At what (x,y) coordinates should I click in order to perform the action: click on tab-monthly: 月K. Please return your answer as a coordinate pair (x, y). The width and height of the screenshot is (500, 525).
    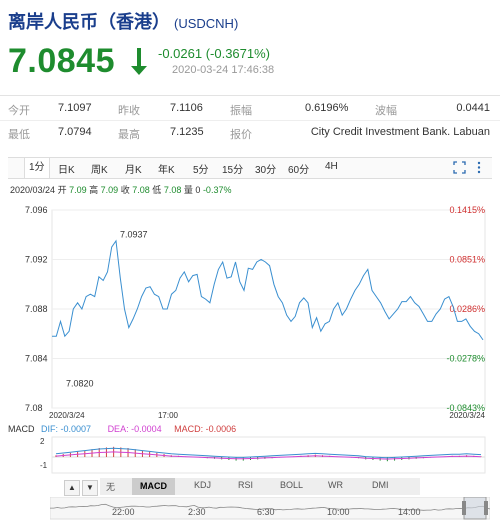
    Looking at the image, I should click on (133, 170).